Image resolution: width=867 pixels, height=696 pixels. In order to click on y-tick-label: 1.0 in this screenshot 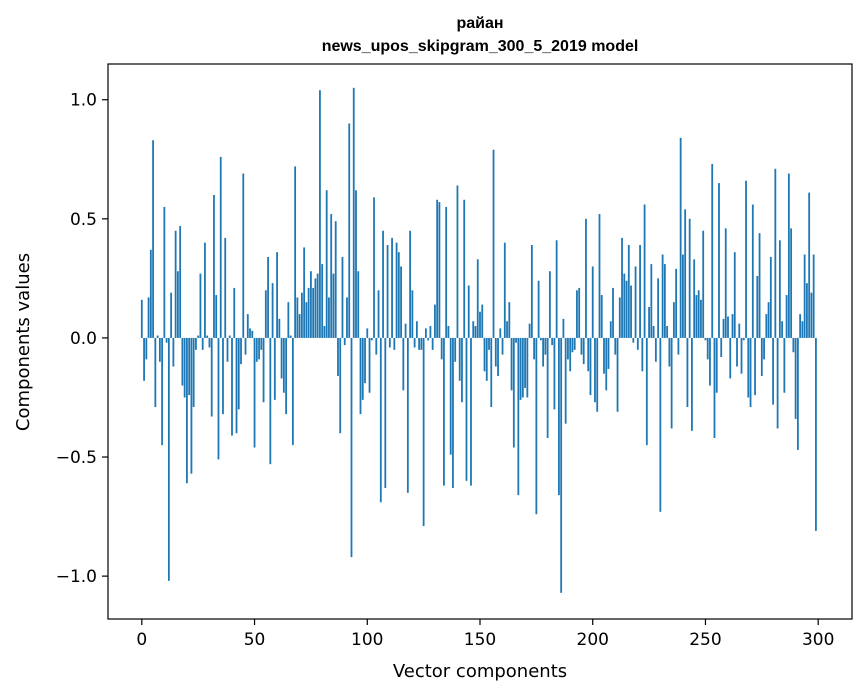, I will do `click(83, 101)`.